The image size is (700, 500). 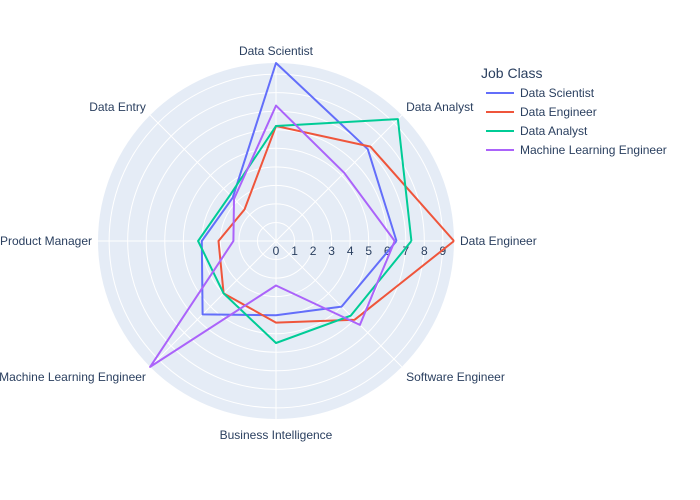 What do you see at coordinates (424, 251) in the screenshot?
I see `radial-tick-label: 8` at bounding box center [424, 251].